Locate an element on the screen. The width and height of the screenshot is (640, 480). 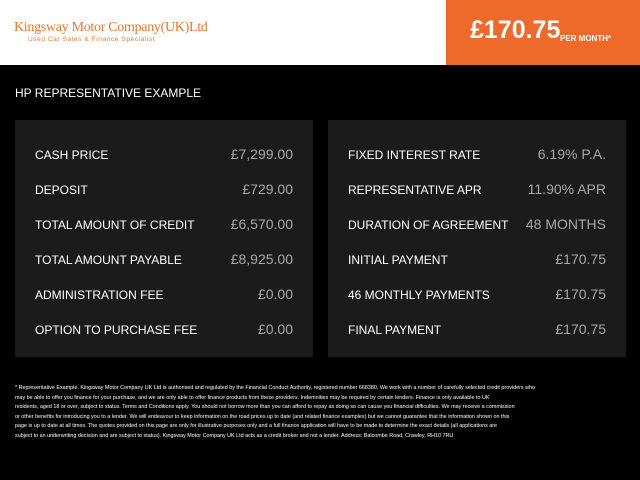
row-label: OPTION TO PURCHASE FEE is located at coordinates (116, 330).